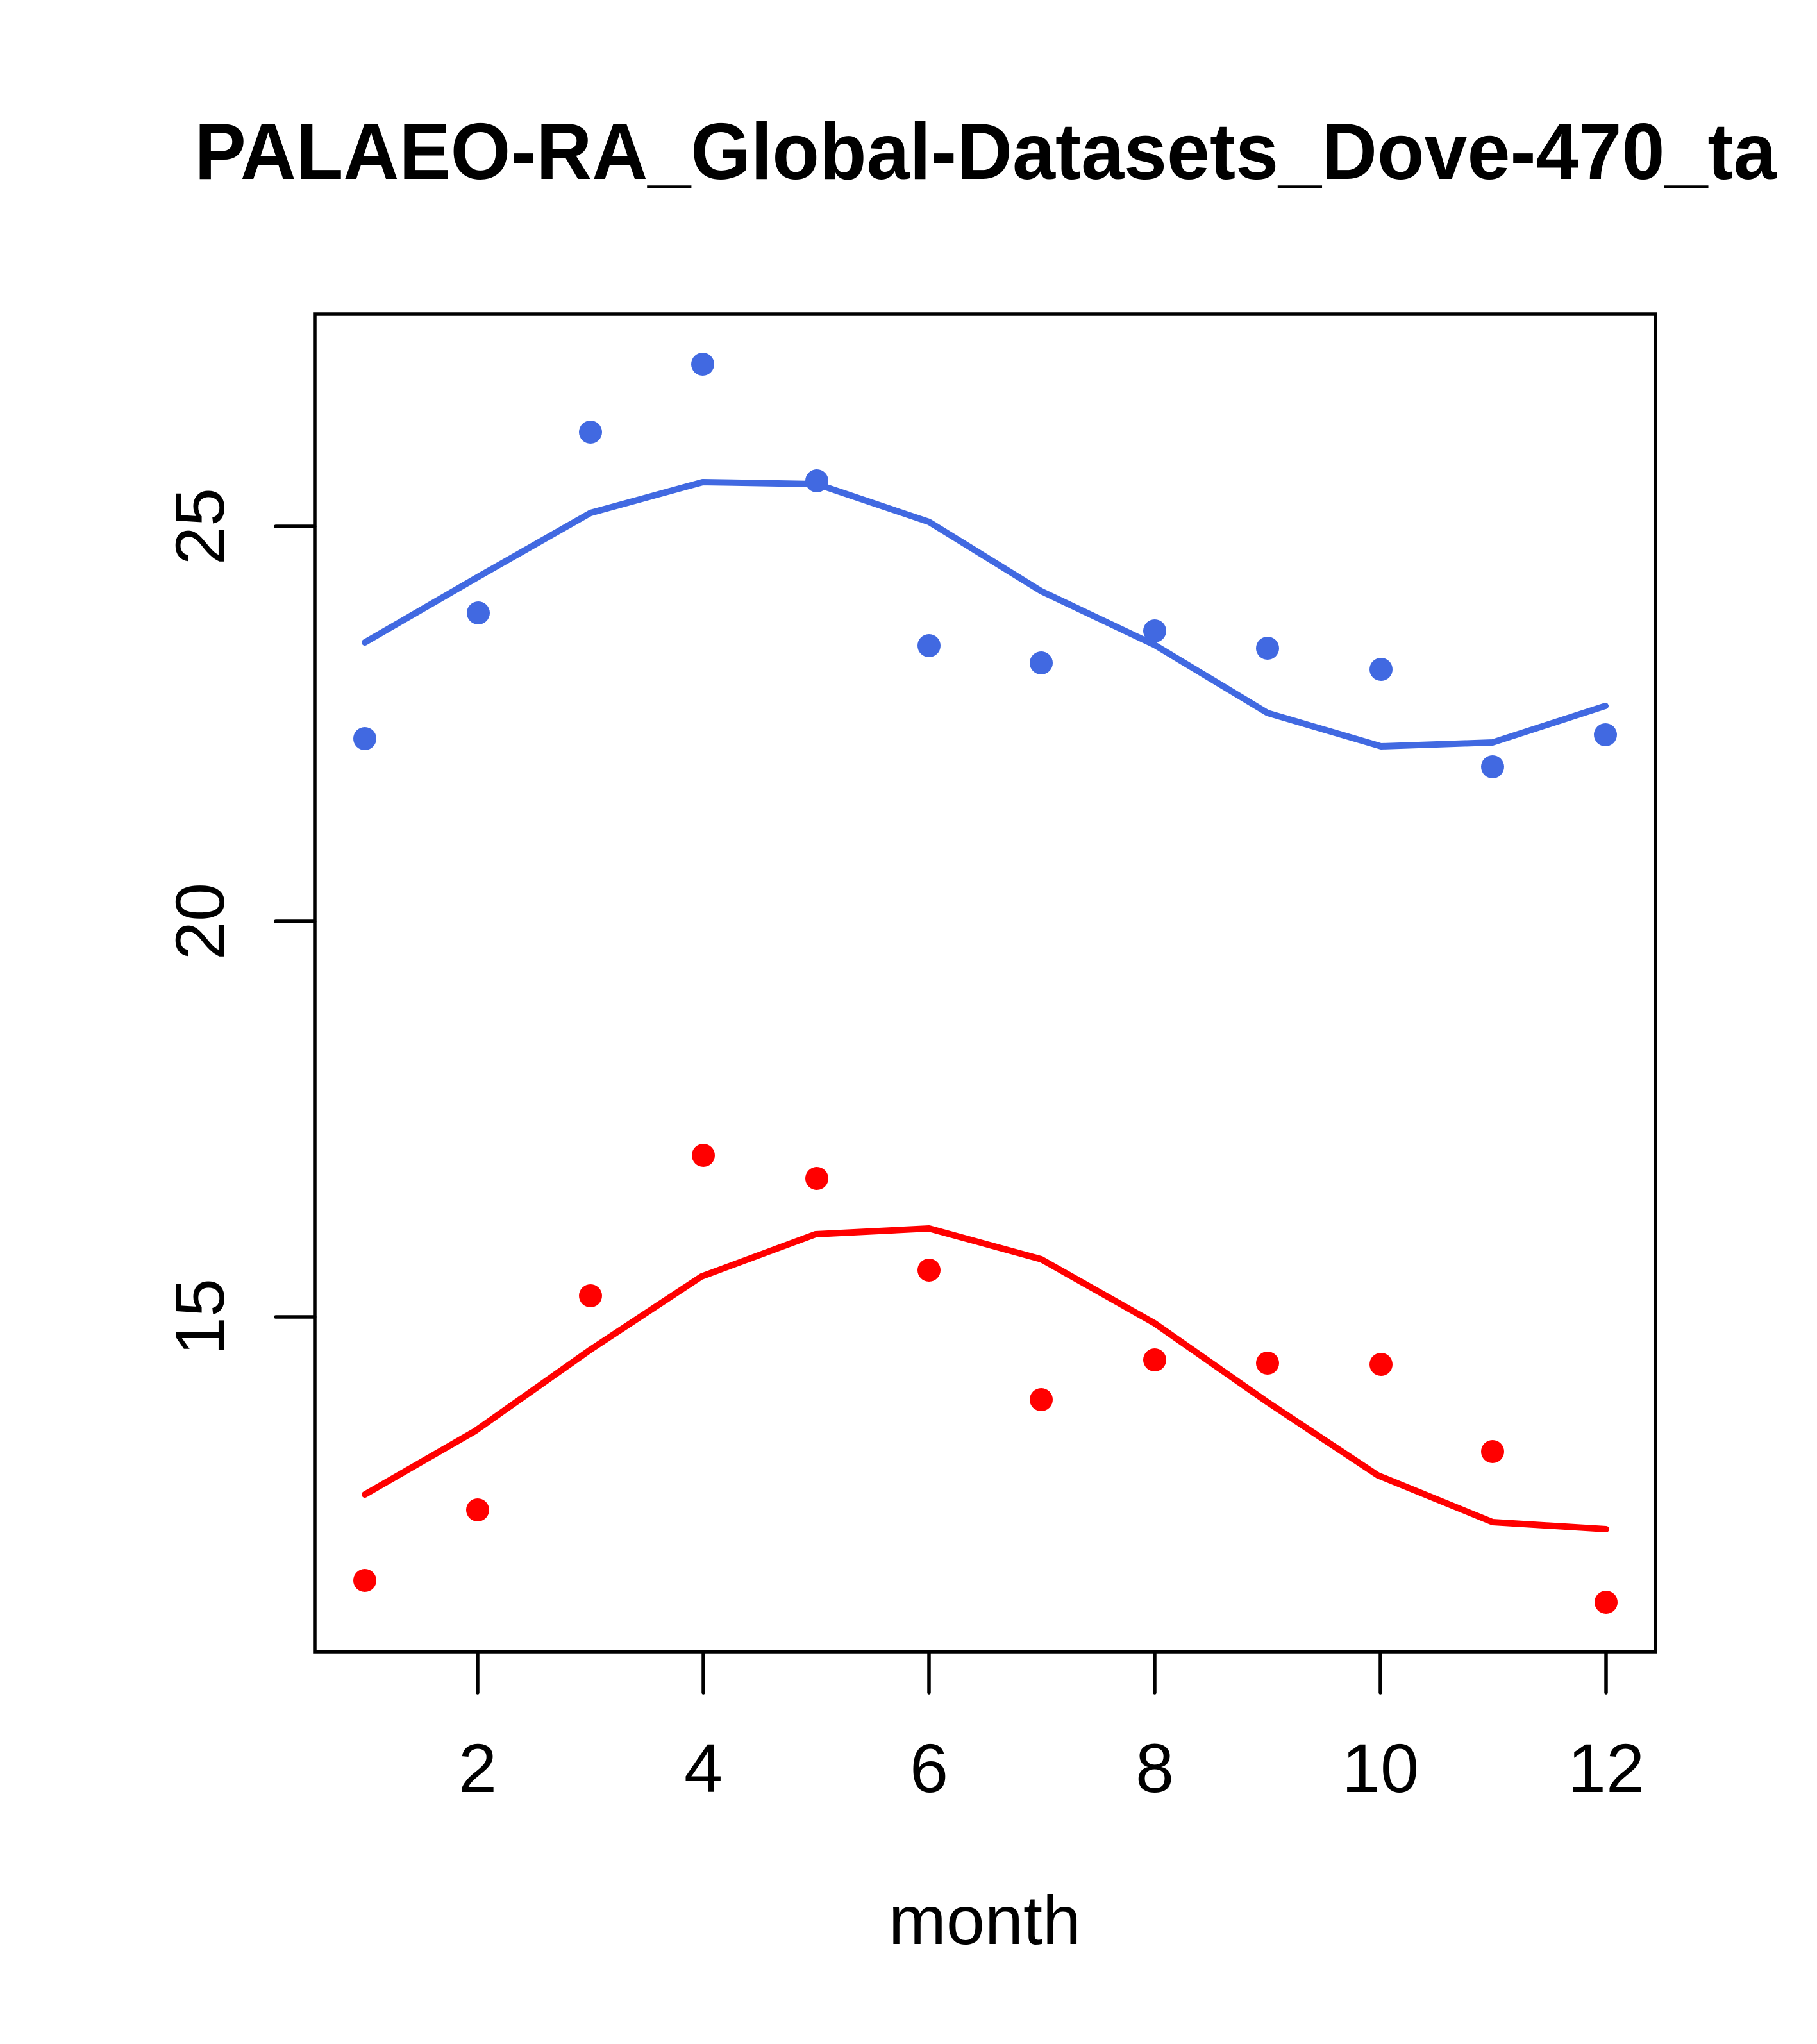 This screenshot has height=2044, width=1817. I want to click on svg-text:PALAEO-RA_Global-Datasets_Dove: PALAEO-RA_Global-Datasets_Dove-470_ta, so click(986, 152).